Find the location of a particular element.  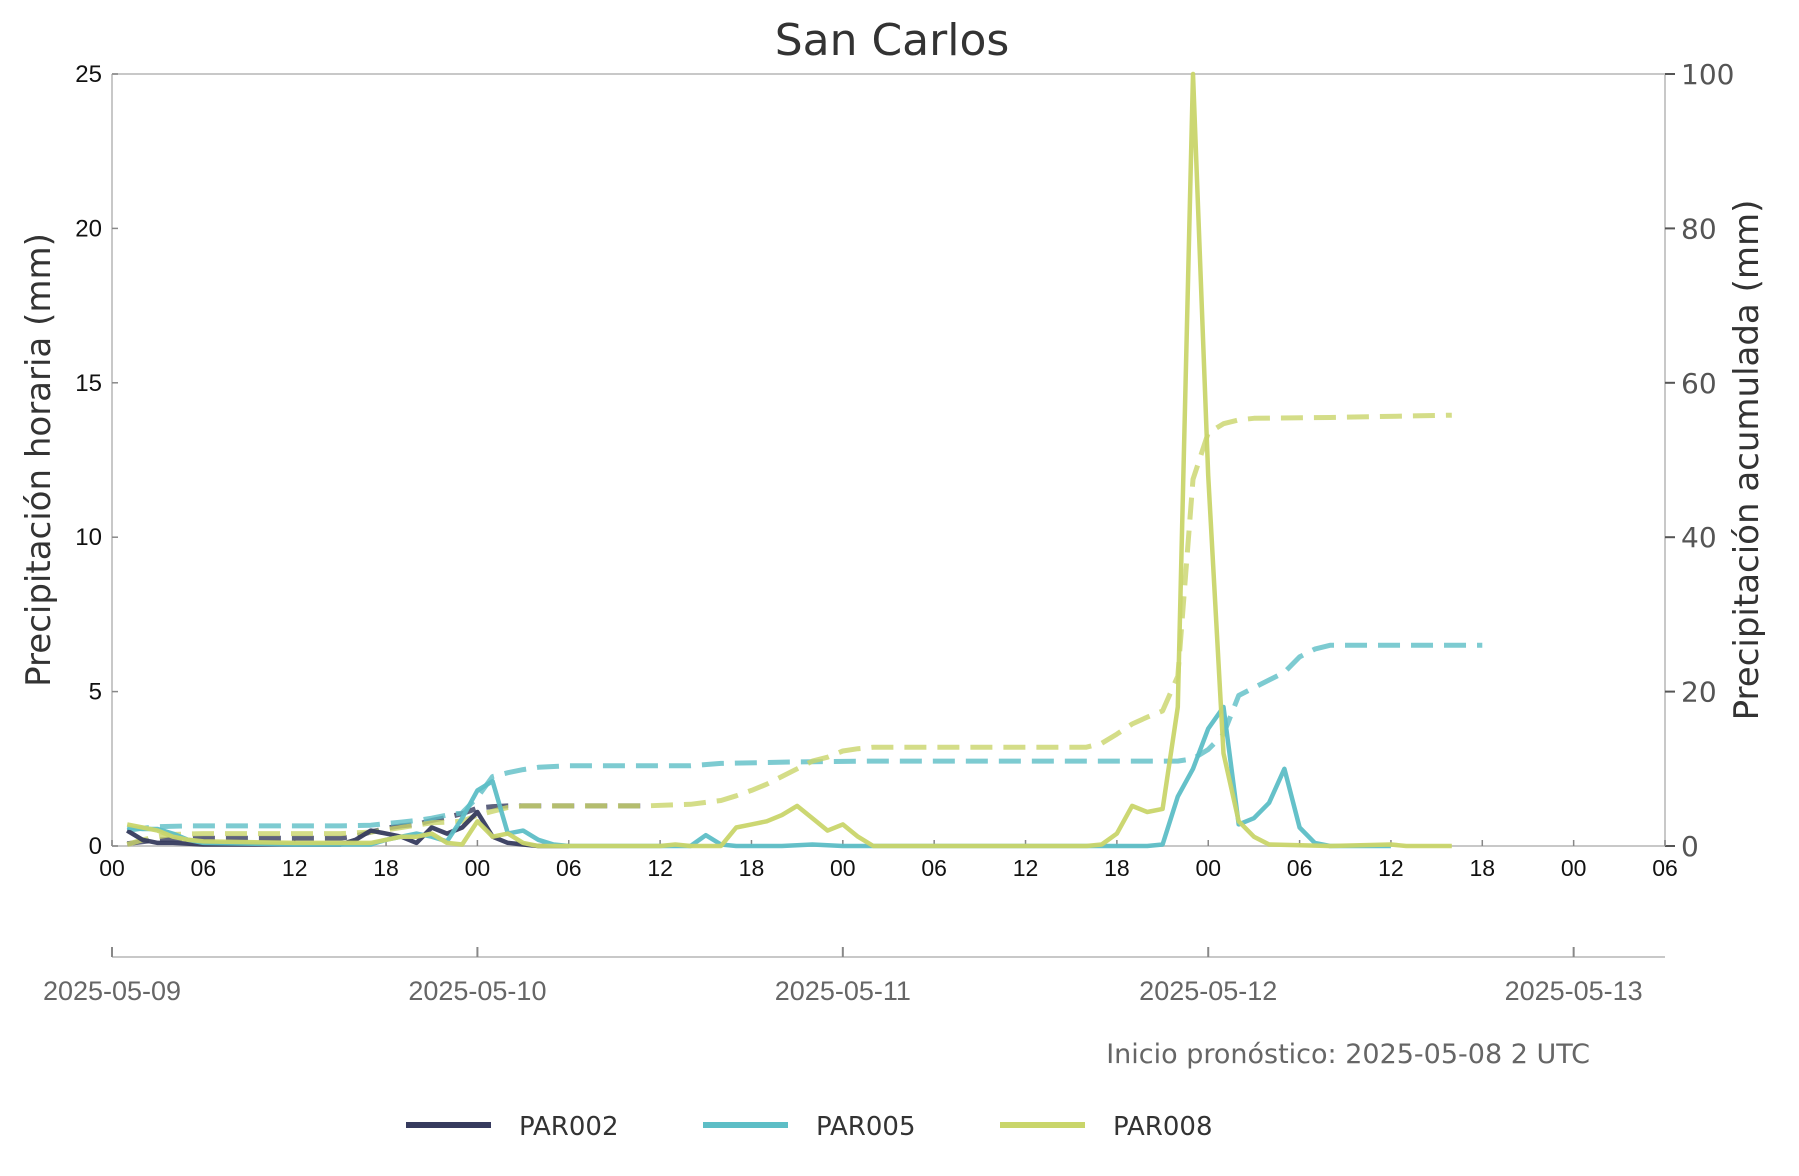

left-tick-label: 25 is located at coordinates (88, 74).